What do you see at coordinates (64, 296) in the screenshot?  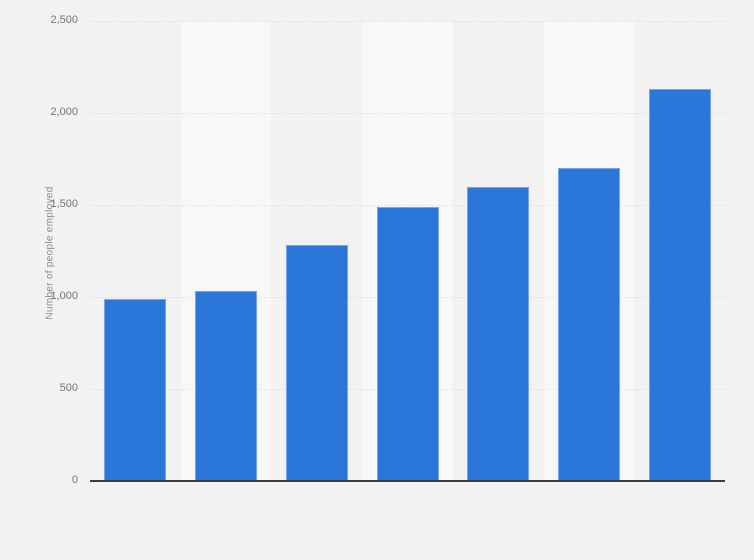 I see `y-tick-label: 1,000` at bounding box center [64, 296].